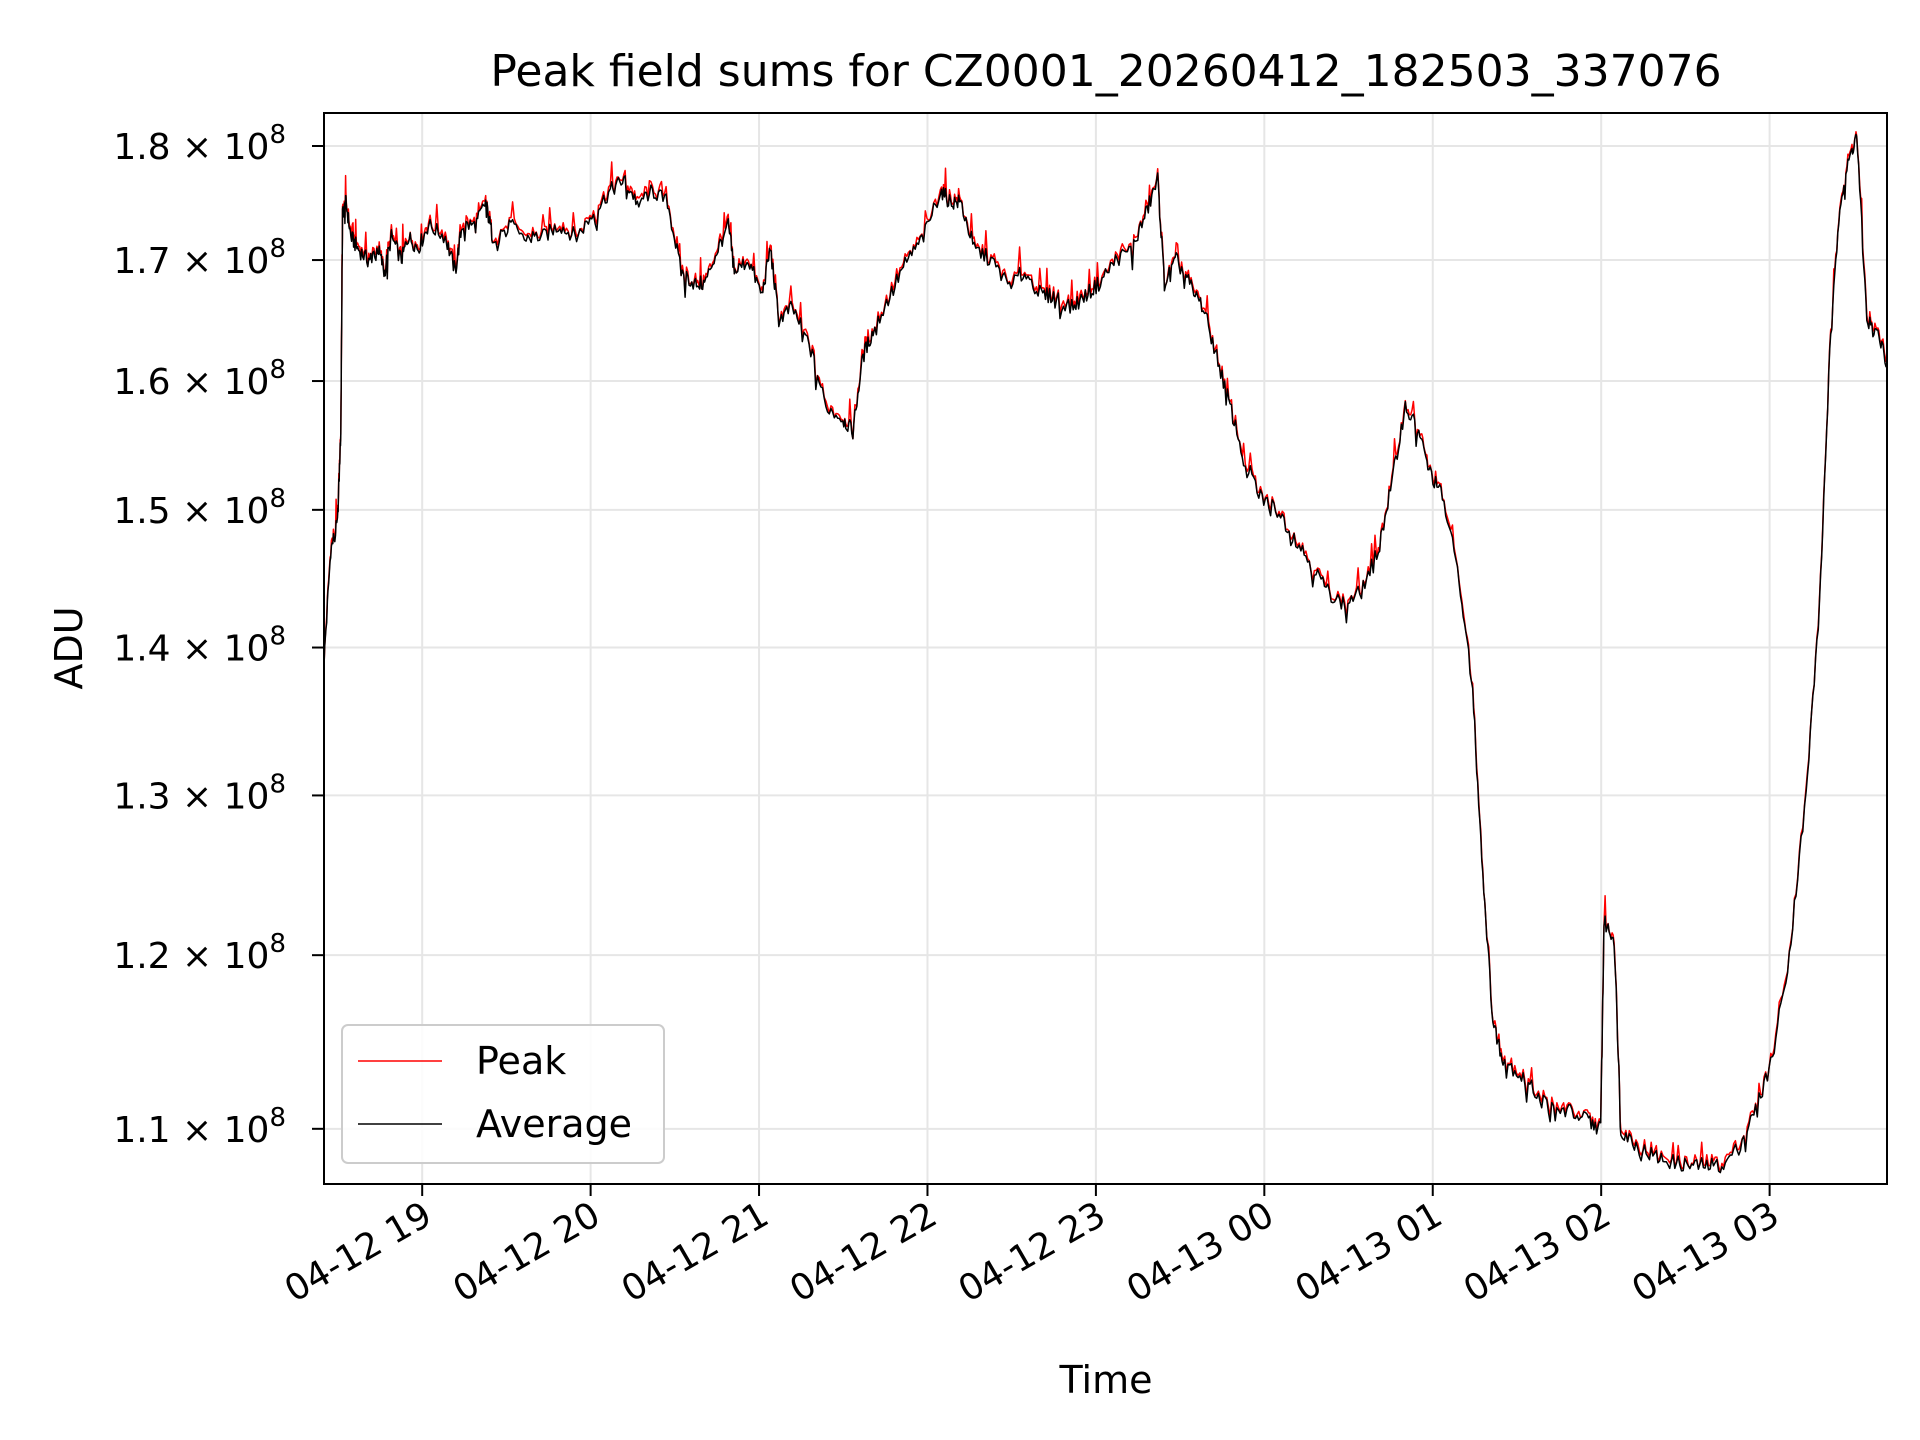 The height and width of the screenshot is (1440, 1920). I want to click on y-tick-label: 1.6 × 108, so click(199, 379).